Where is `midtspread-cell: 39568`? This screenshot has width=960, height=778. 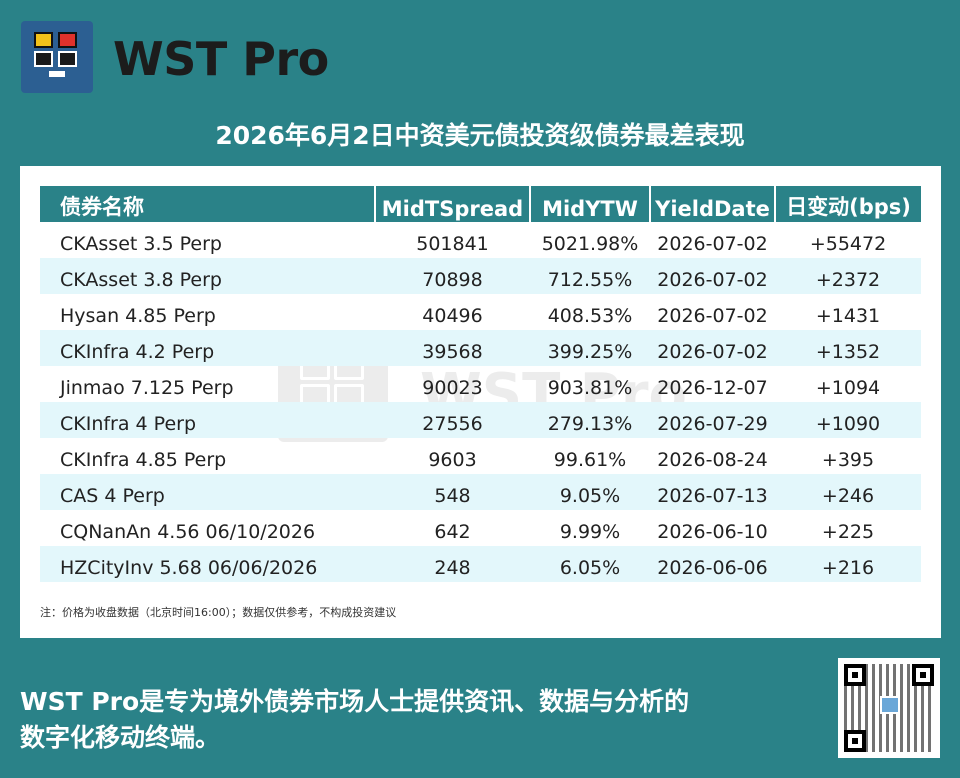
midtspread-cell: 39568 is located at coordinates (452, 348).